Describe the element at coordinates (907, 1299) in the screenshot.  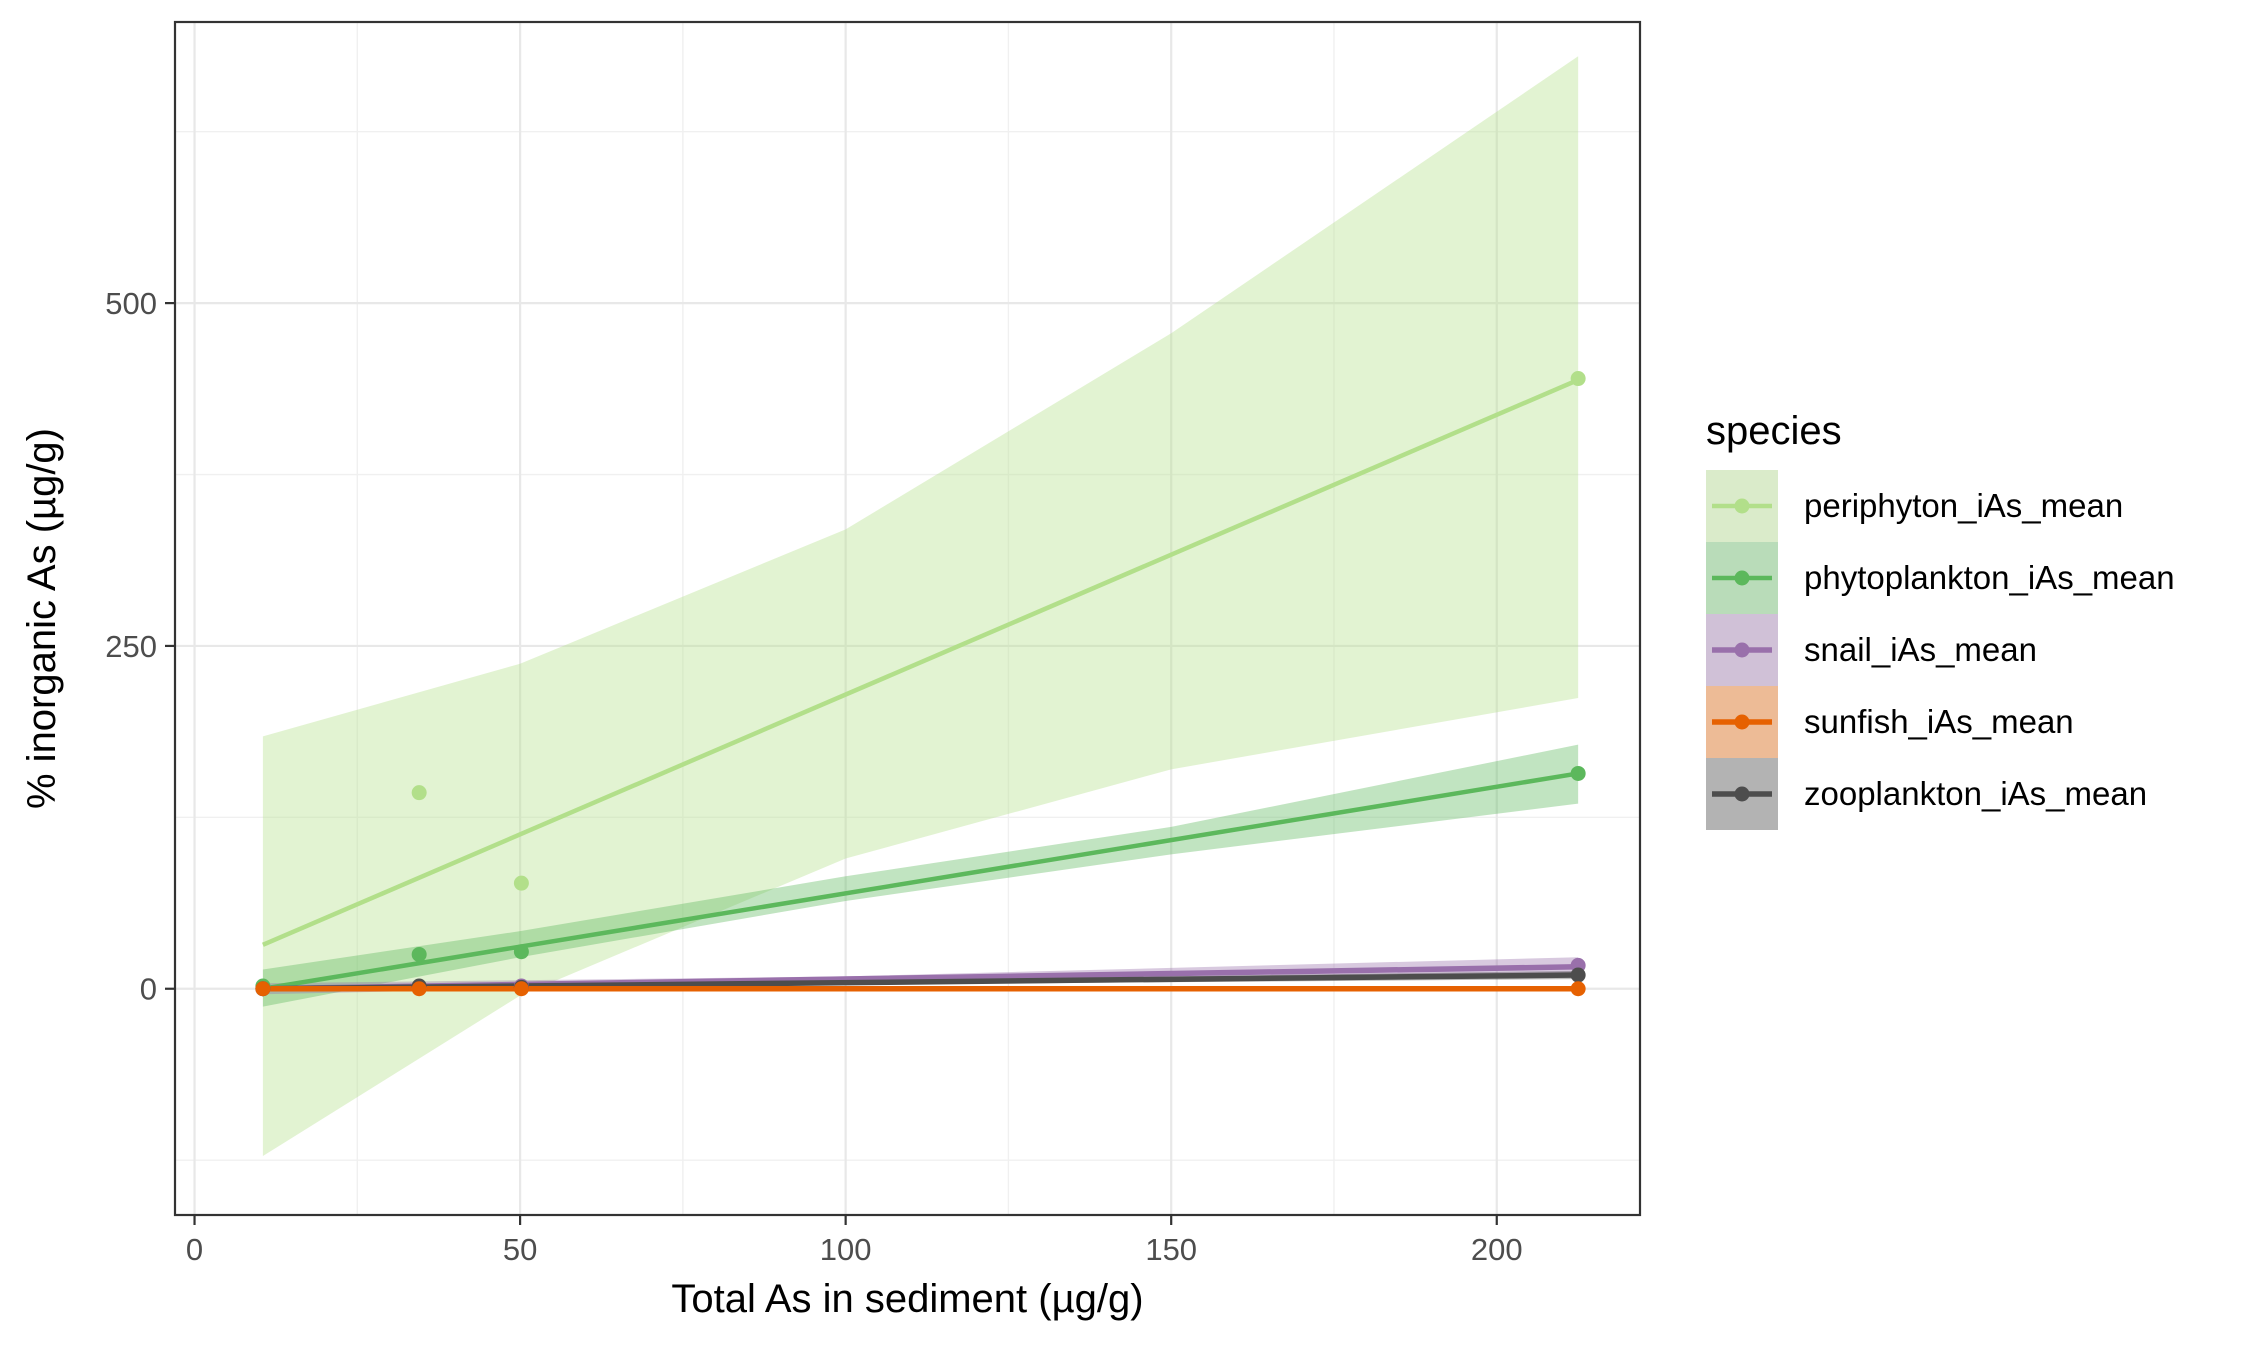
I see `x-axis-title: Total As in sediment (µg/g)` at that location.